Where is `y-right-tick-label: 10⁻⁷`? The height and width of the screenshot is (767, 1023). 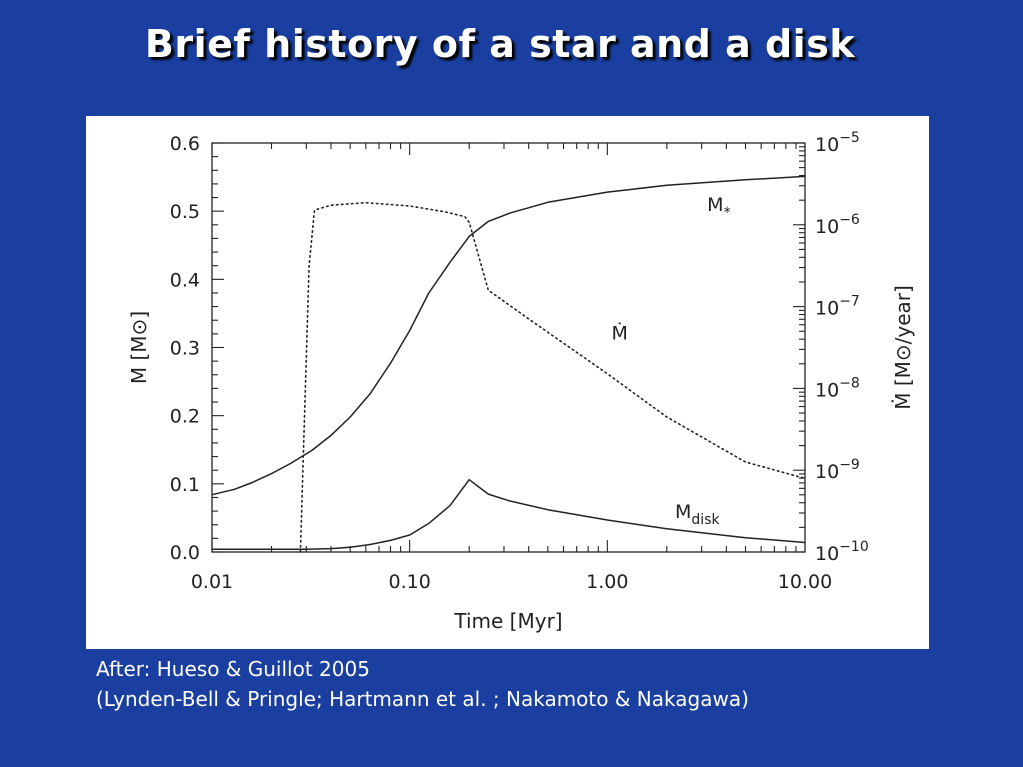 y-right-tick-label: 10⁻⁷ is located at coordinates (837, 307).